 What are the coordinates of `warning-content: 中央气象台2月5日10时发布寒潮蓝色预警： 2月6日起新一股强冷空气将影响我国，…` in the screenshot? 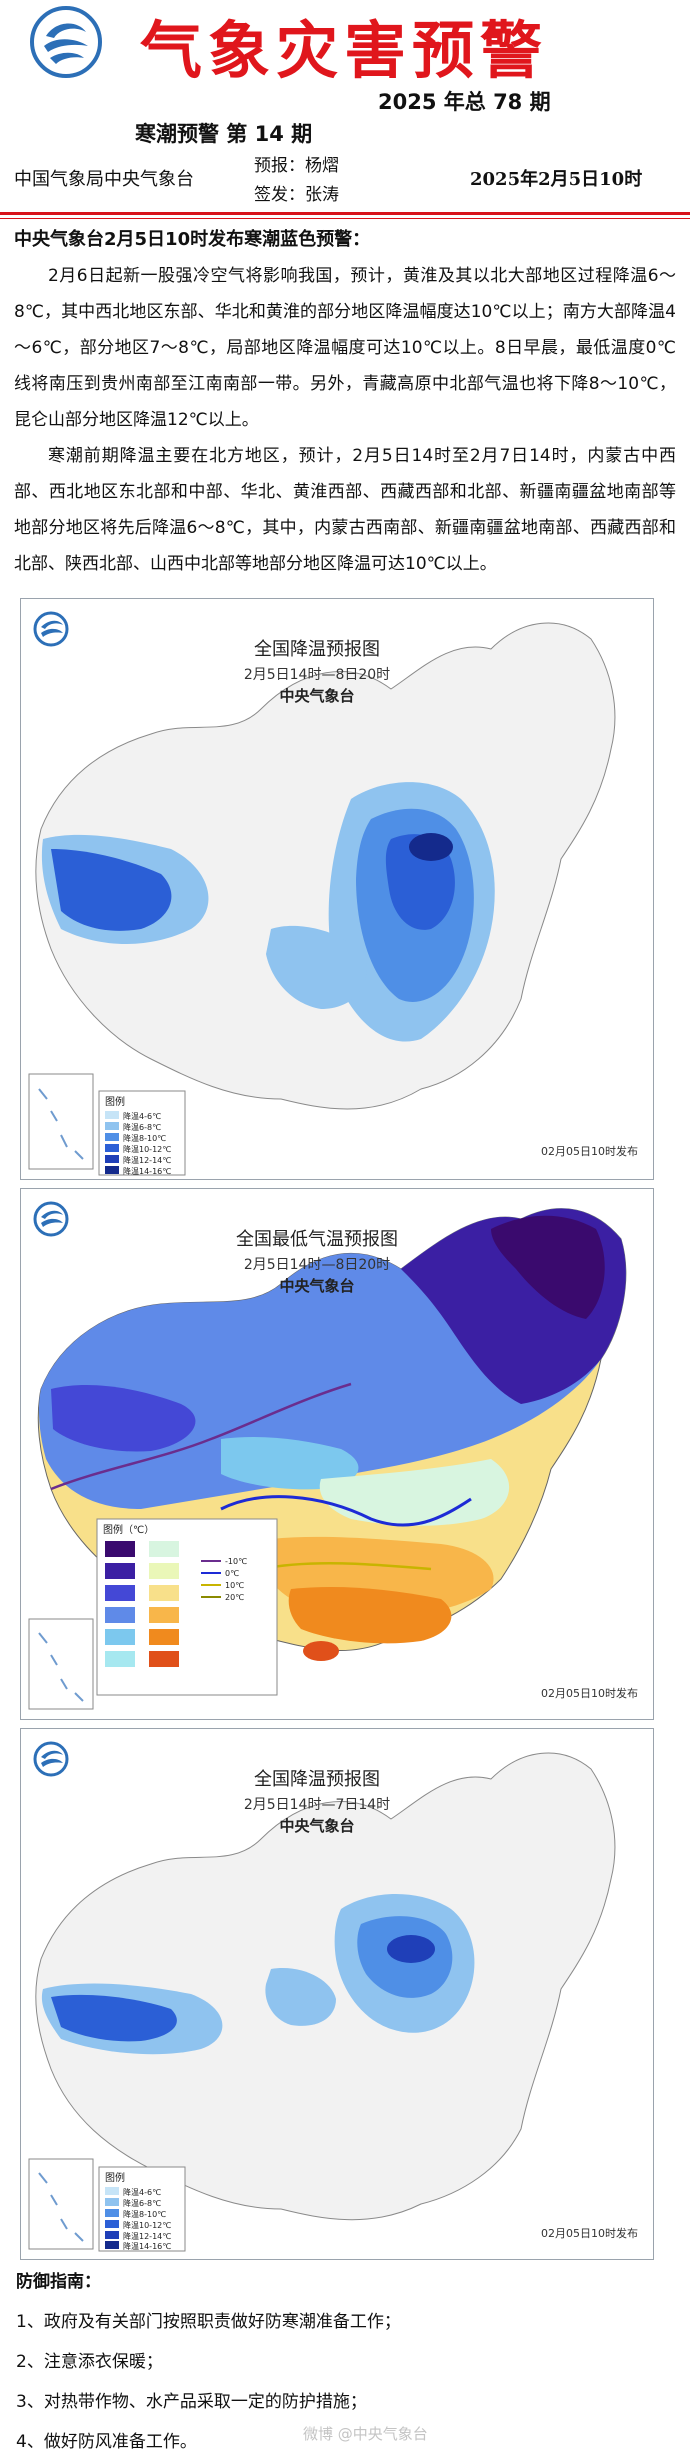 It's located at (345, 402).